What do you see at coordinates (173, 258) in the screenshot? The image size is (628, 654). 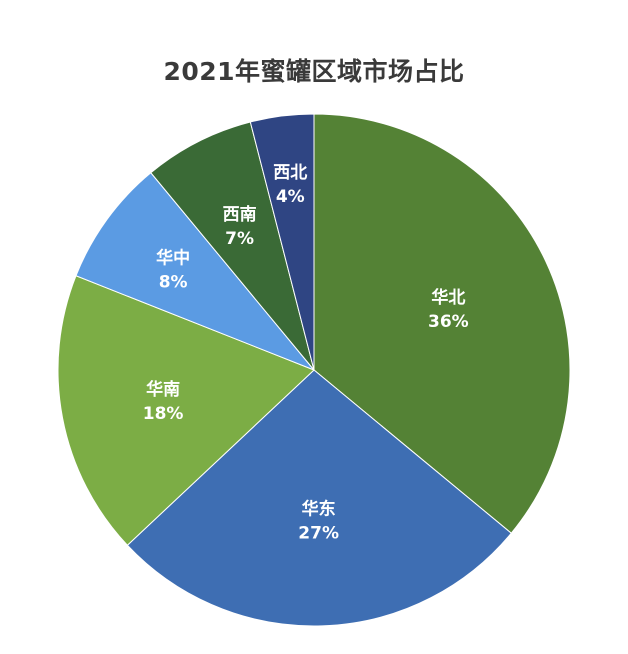 I see `slice-category-label-4: 华中` at bounding box center [173, 258].